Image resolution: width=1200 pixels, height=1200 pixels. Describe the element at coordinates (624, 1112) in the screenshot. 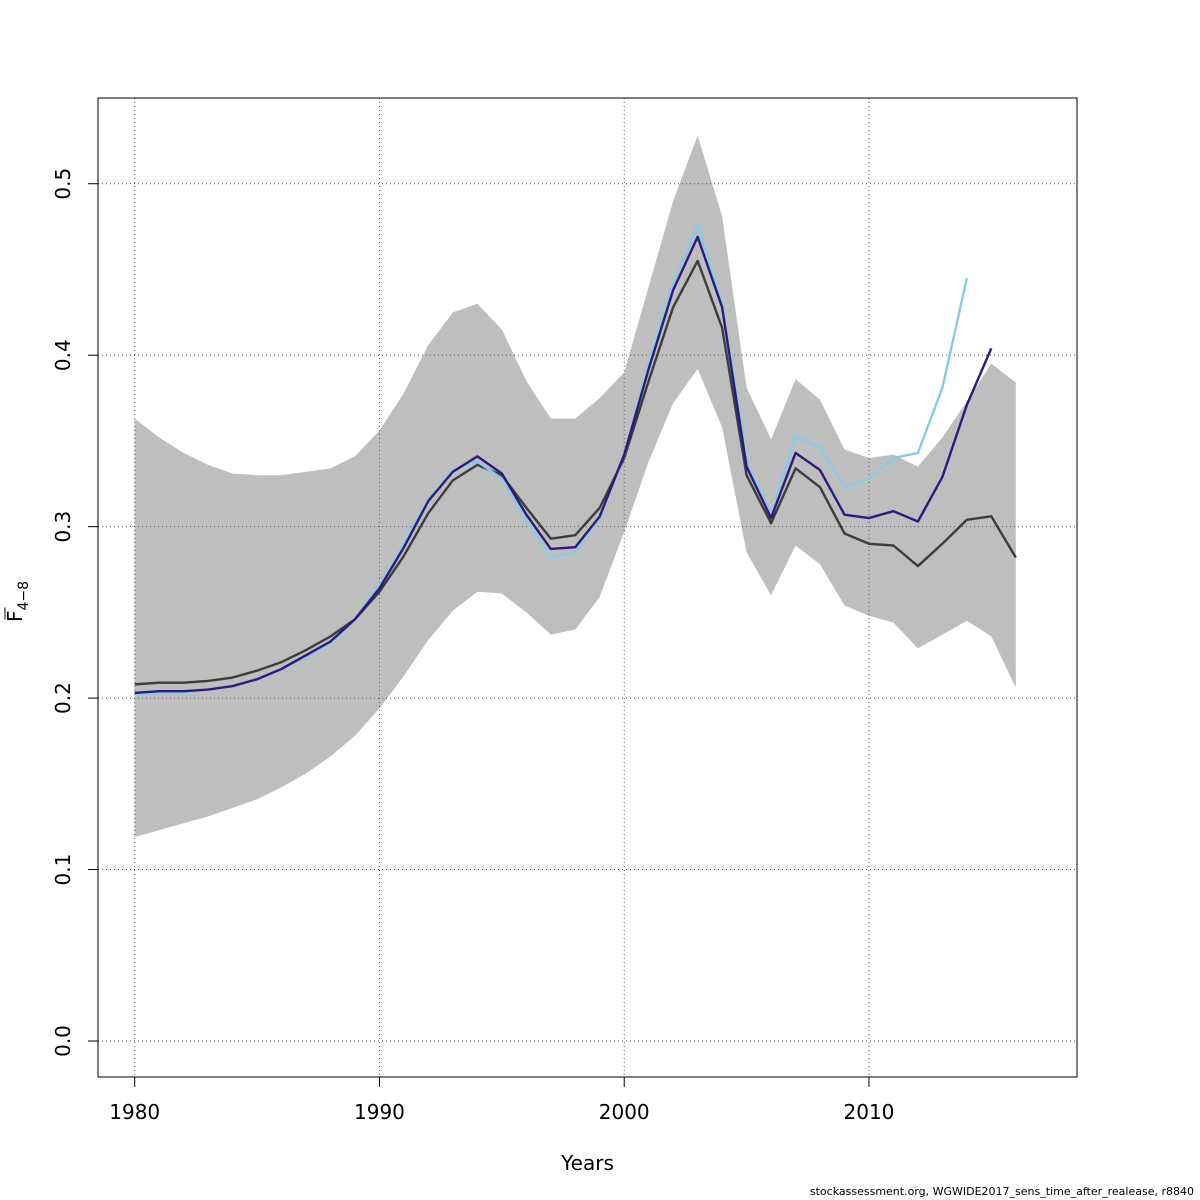

I see `x-tick-label: 2000` at that location.